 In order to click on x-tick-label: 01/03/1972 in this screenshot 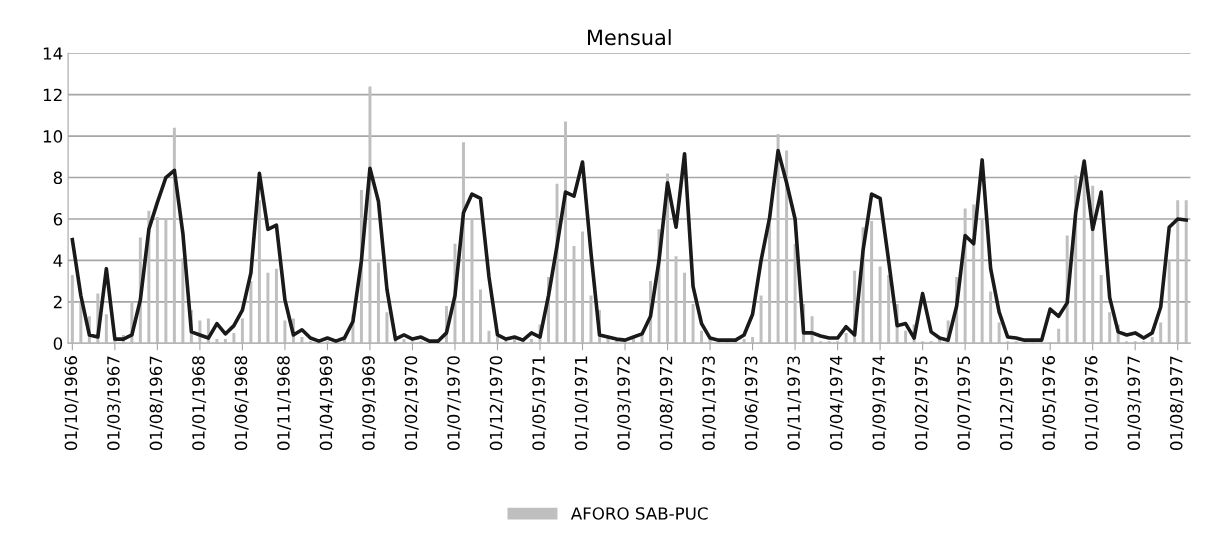, I will do `click(624, 403)`.